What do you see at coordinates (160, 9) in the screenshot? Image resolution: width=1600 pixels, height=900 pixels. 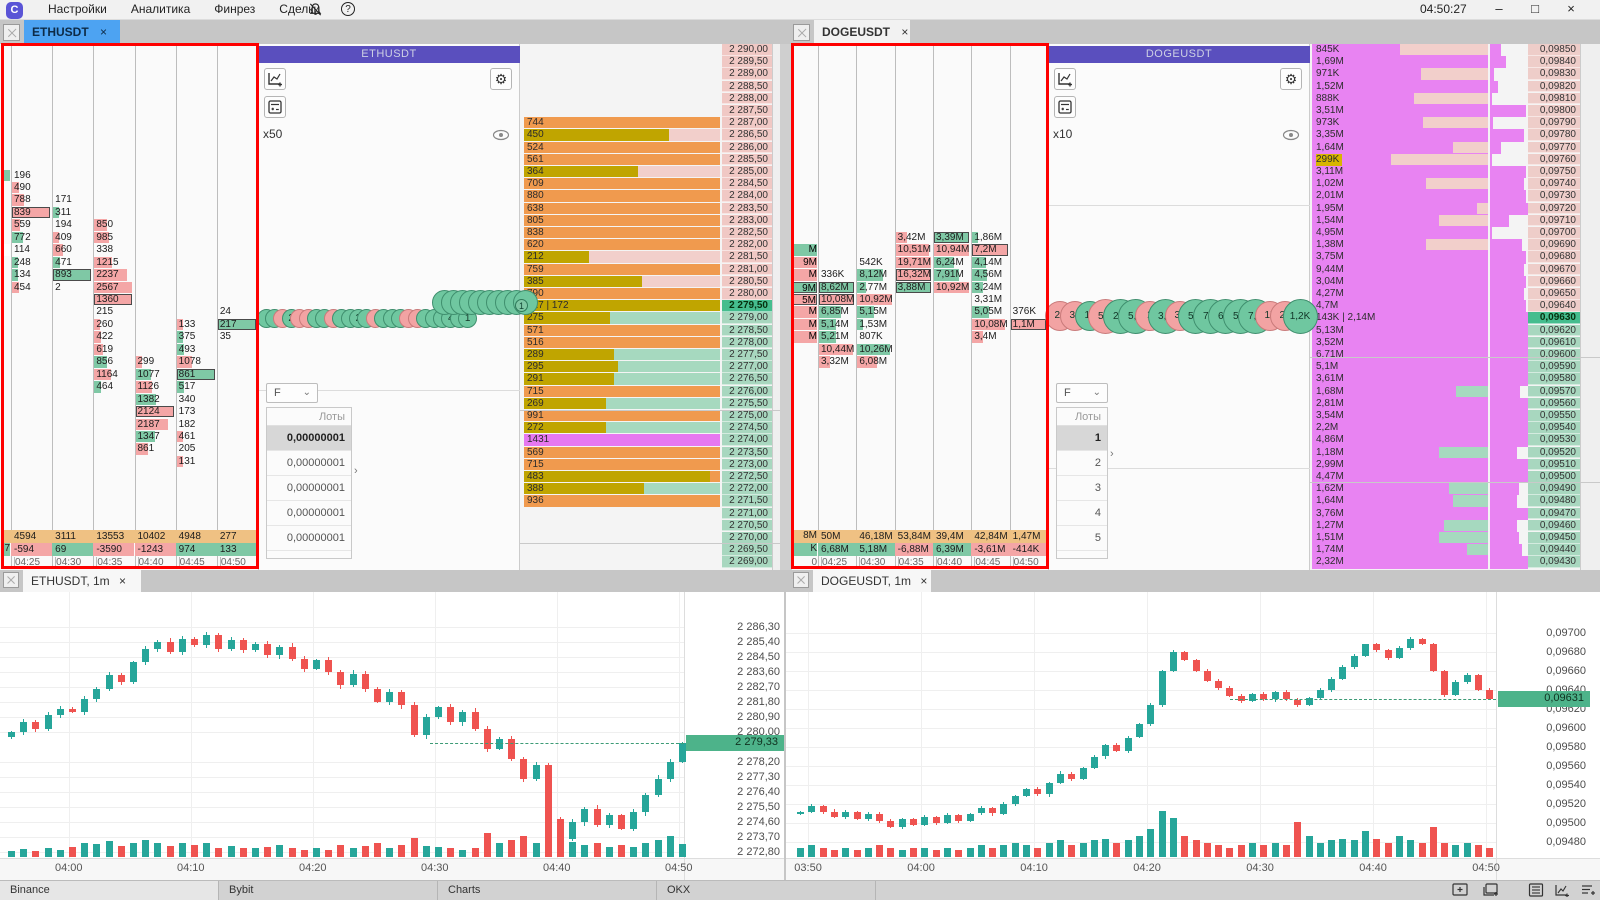 I see `menu-item: Аналитика` at bounding box center [160, 9].